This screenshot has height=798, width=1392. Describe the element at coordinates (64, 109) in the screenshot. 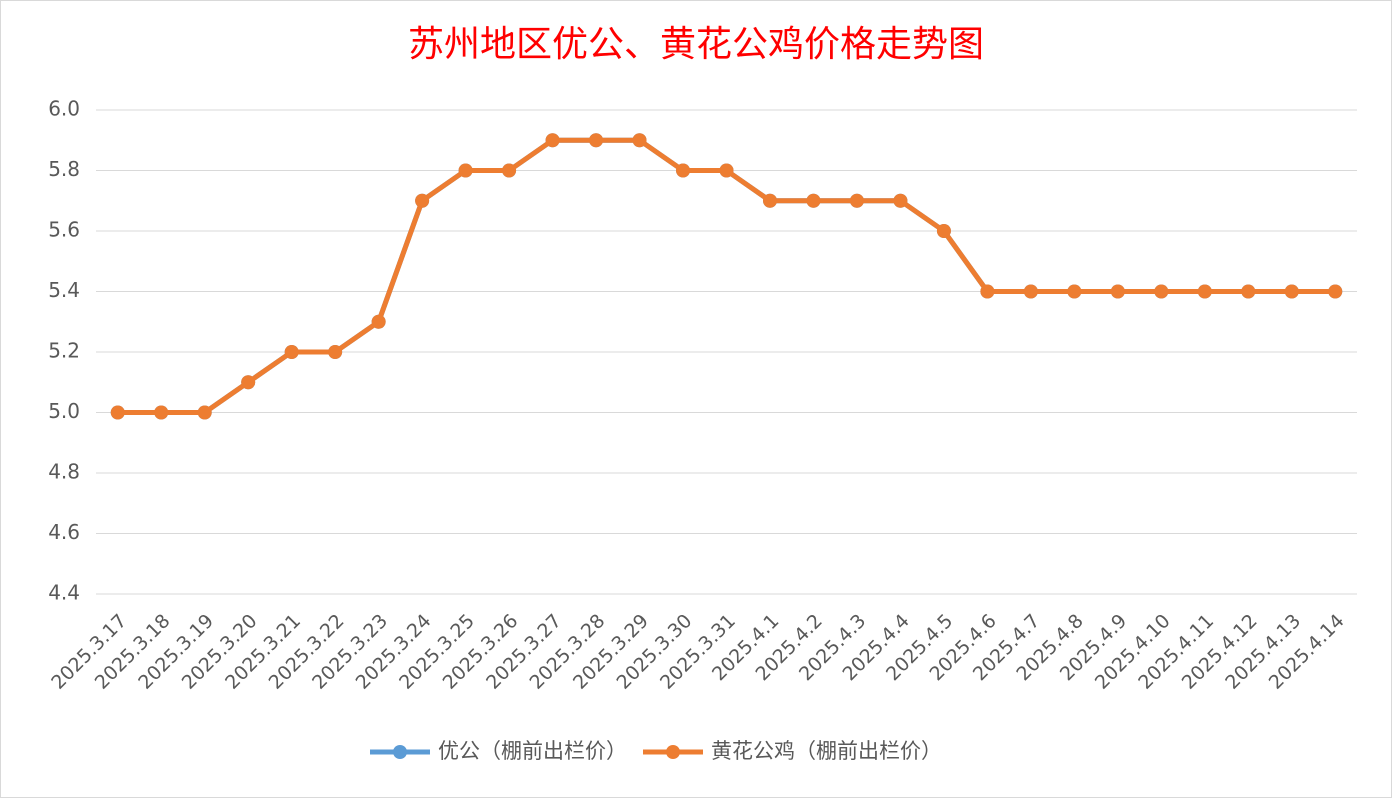

I see `y-tick-label: 6.0` at that location.